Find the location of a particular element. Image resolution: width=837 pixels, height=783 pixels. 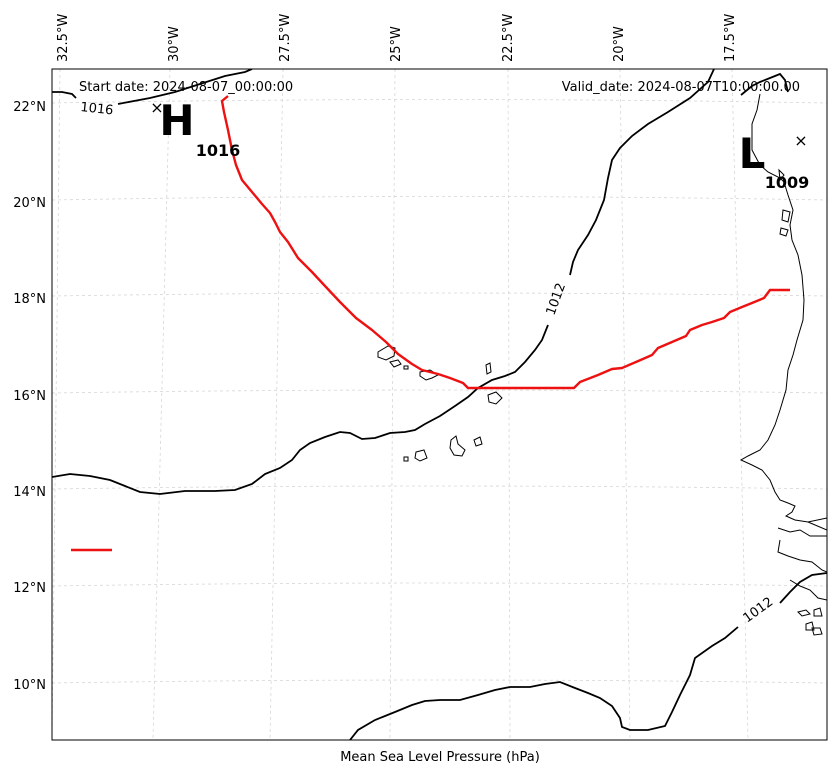

guinea-coast is located at coordinates (808, 590).